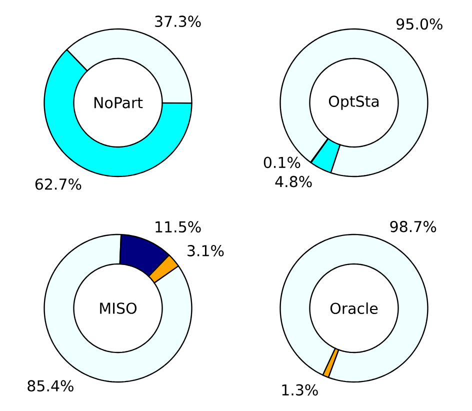 Image resolution: width=472 pixels, height=411 pixels. Describe the element at coordinates (282, 162) in the screenshot. I see `data-label: 0.1%` at that location.